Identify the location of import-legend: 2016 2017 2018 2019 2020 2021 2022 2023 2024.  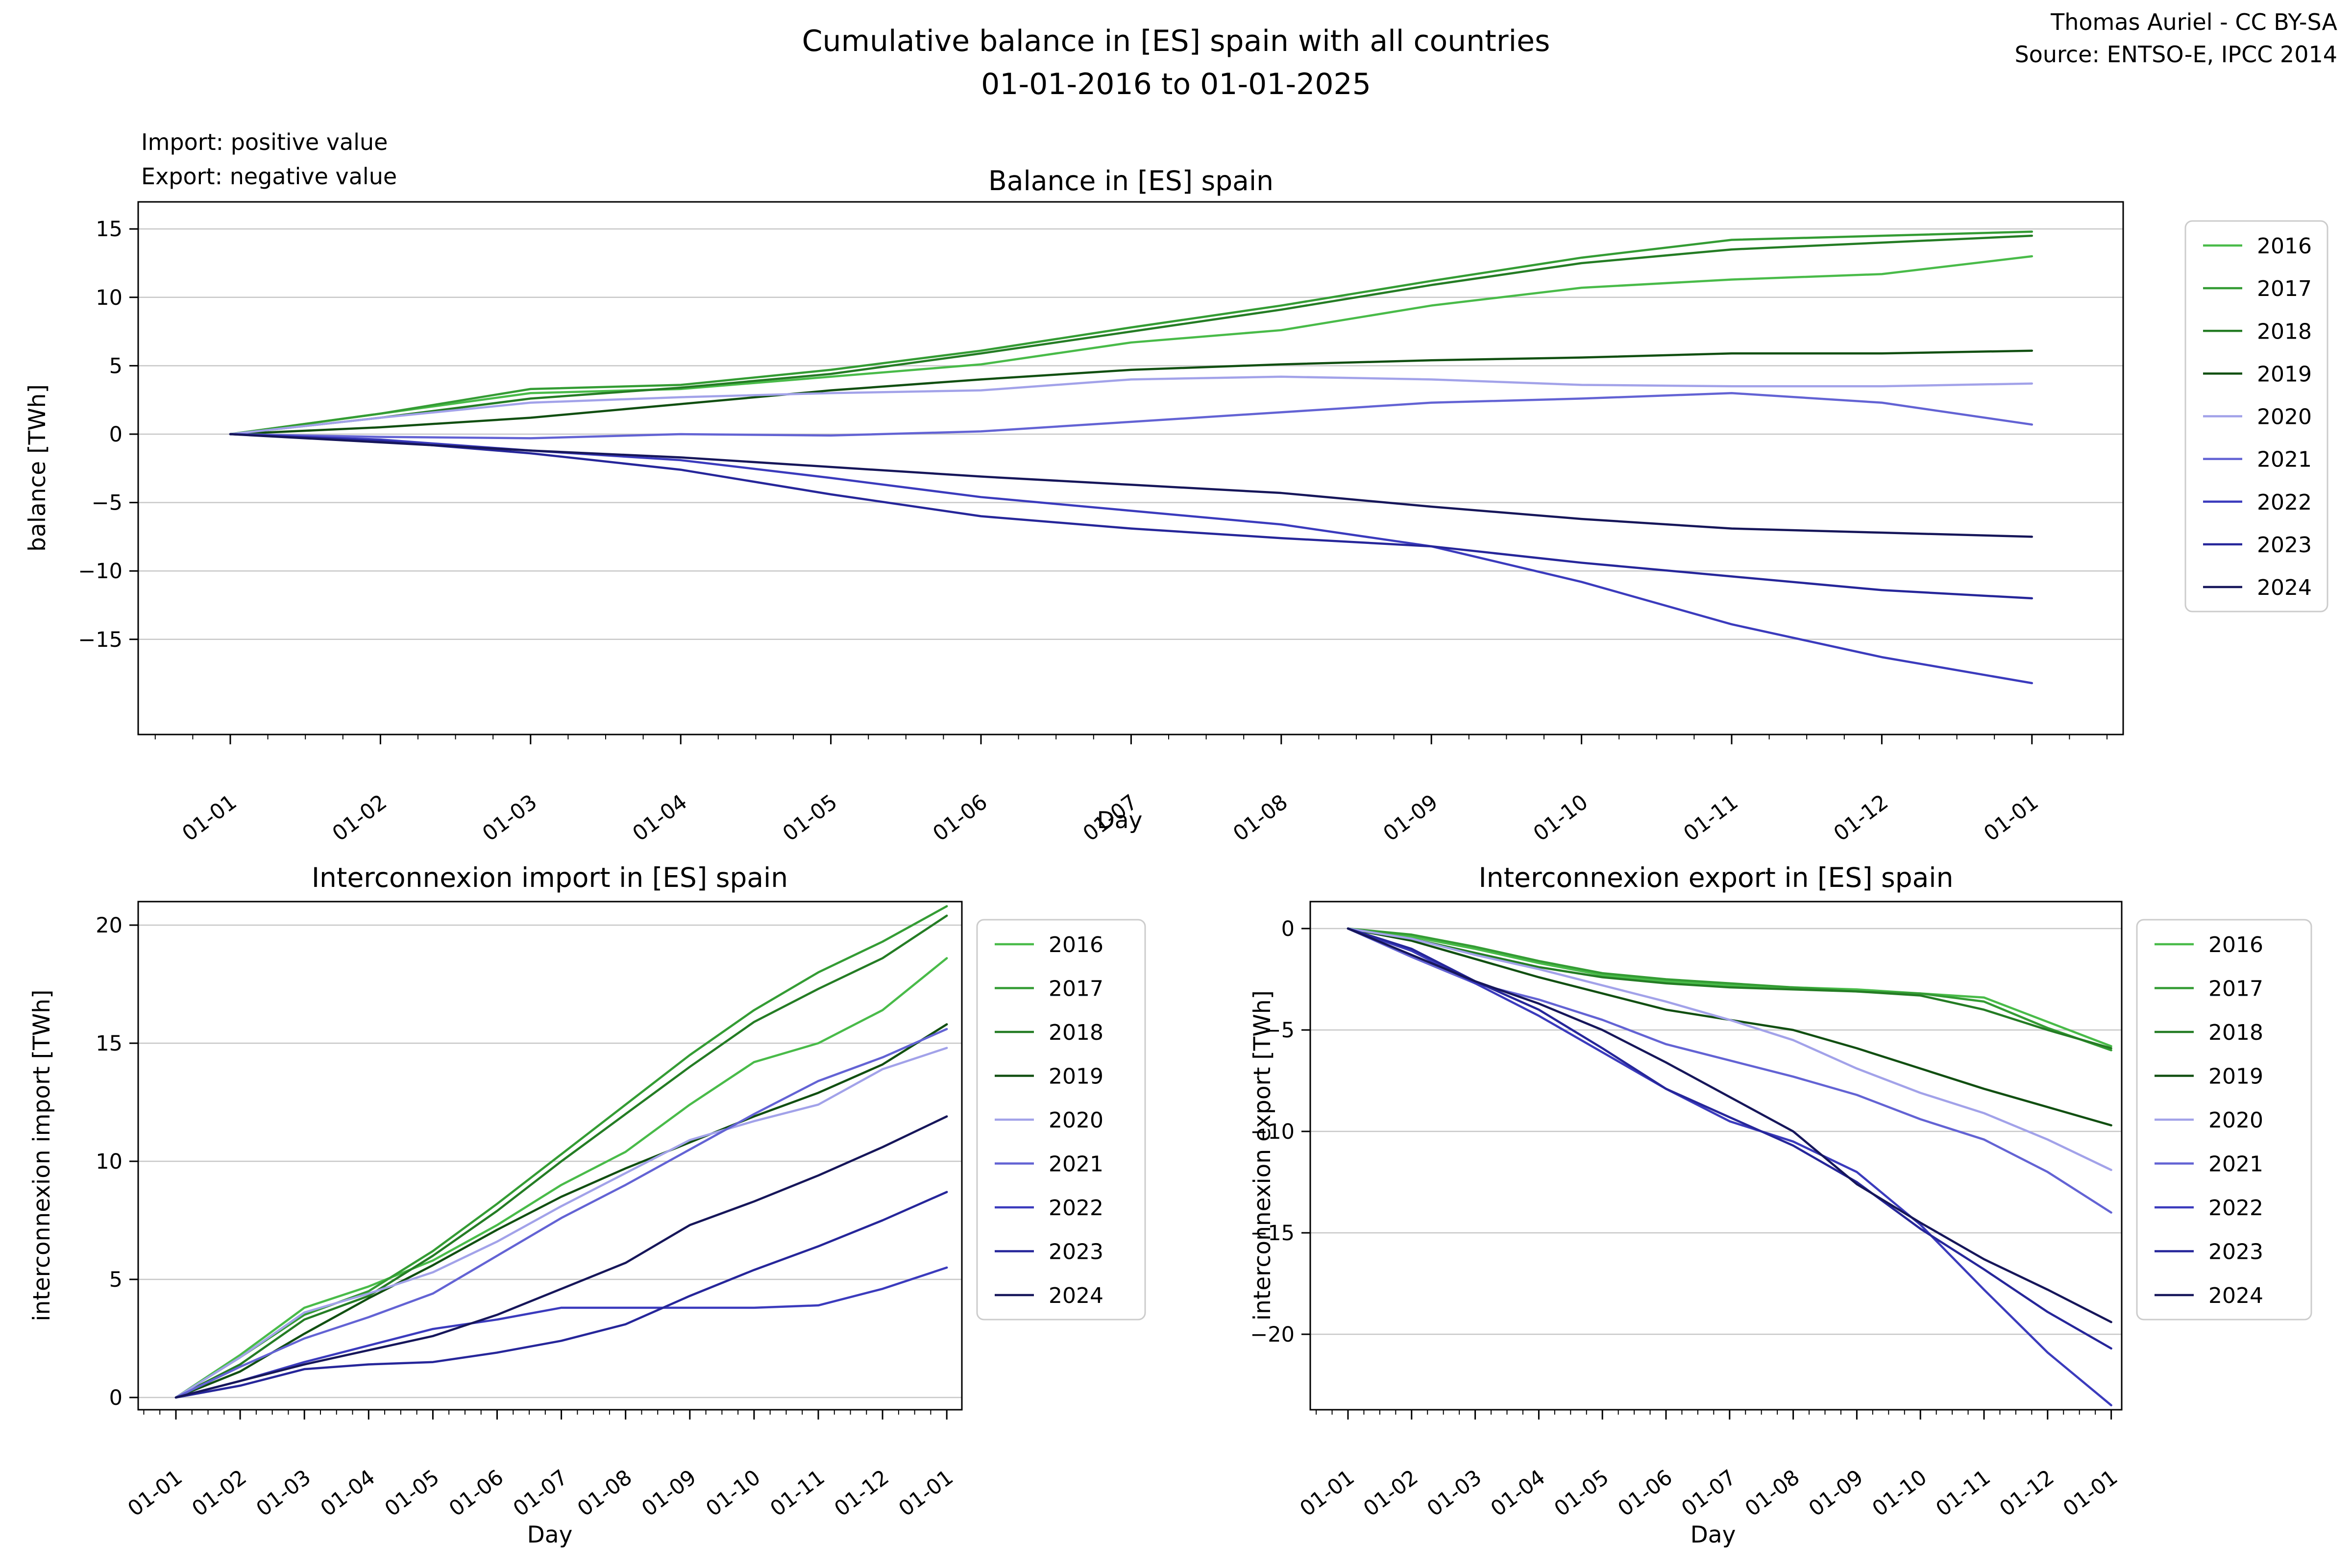
(1061, 1120).